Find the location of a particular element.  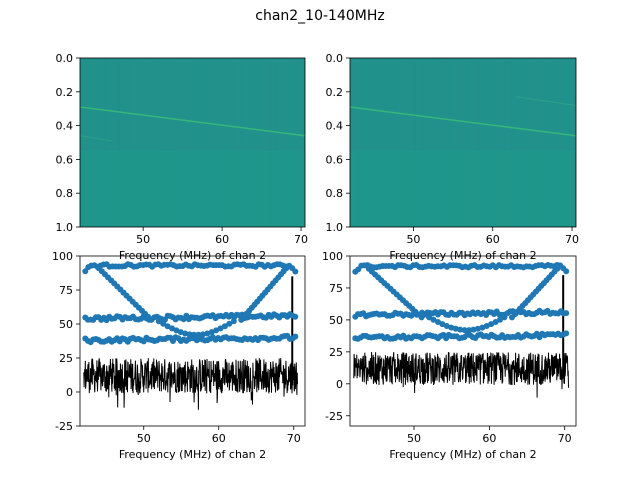

panel-top-right is located at coordinates (461, 144).